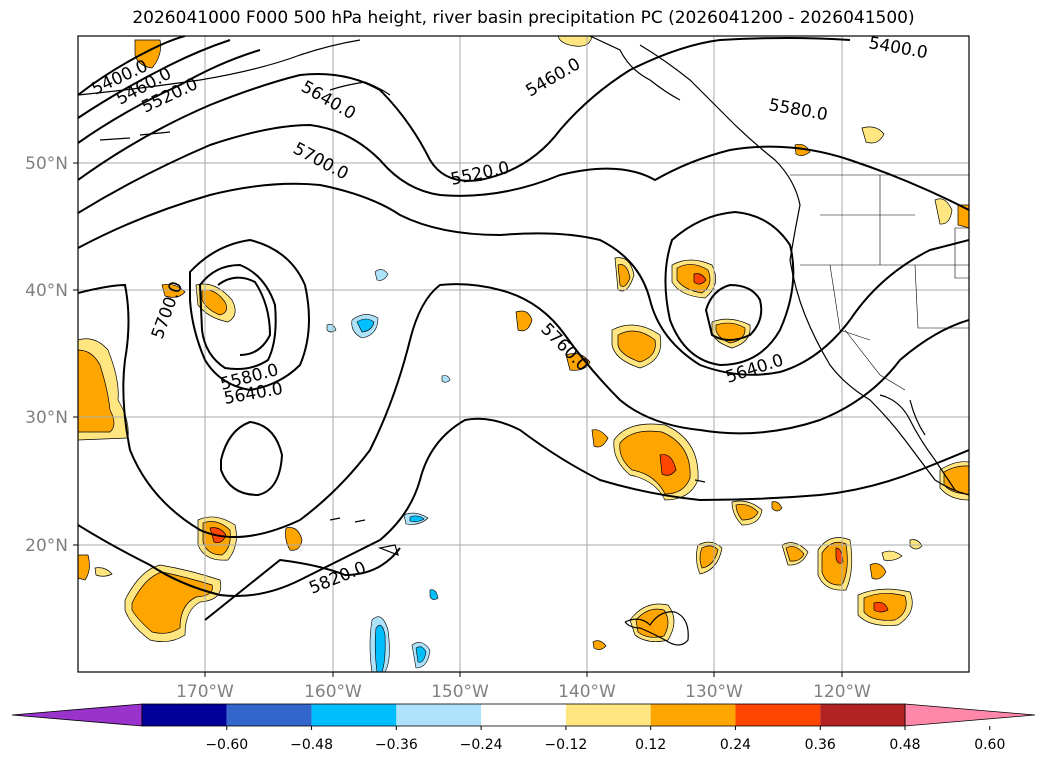 The height and width of the screenshot is (765, 1047). Describe the element at coordinates (388, 470) in the screenshot. I see `precip-negative-areas` at that location.